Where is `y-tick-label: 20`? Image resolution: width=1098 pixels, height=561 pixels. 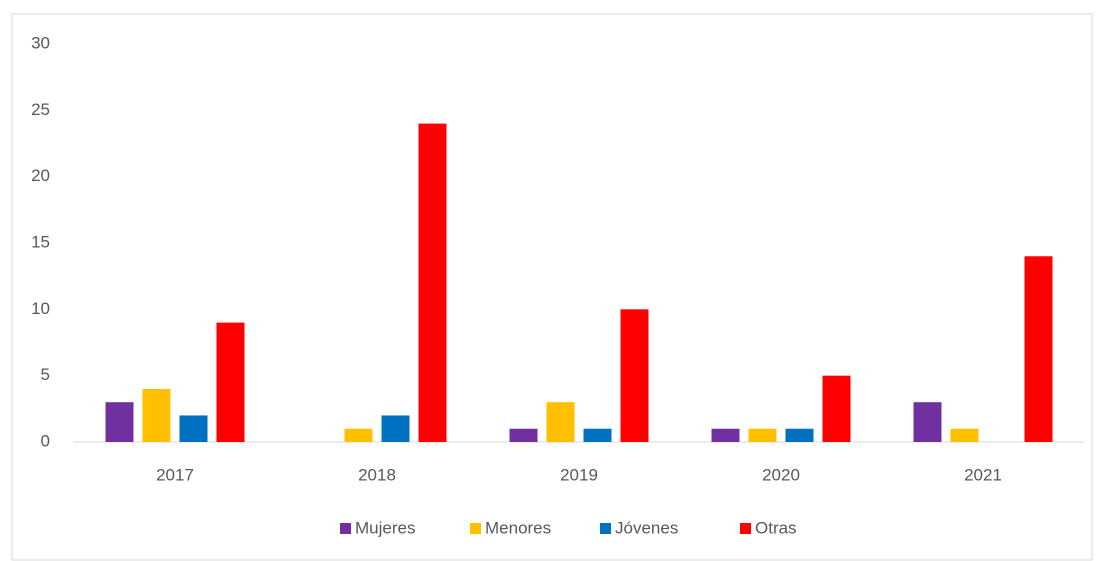
y-tick-label: 20 is located at coordinates (40, 175).